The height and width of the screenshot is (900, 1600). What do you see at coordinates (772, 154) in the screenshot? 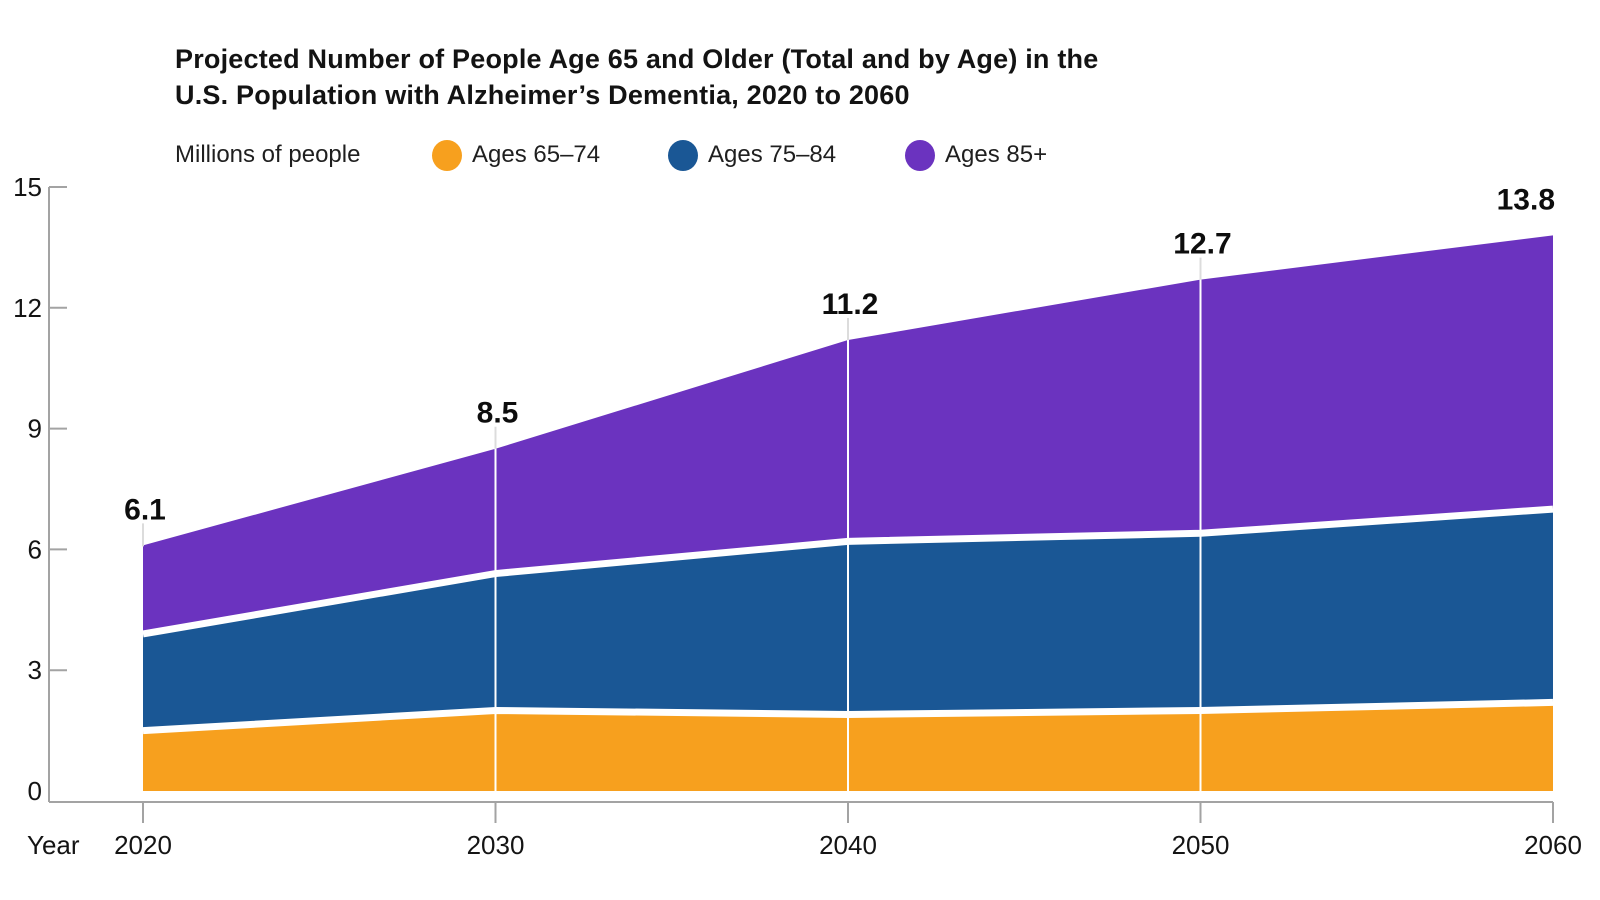
I see `legend-label-ages-75-84: Ages 75–84` at bounding box center [772, 154].